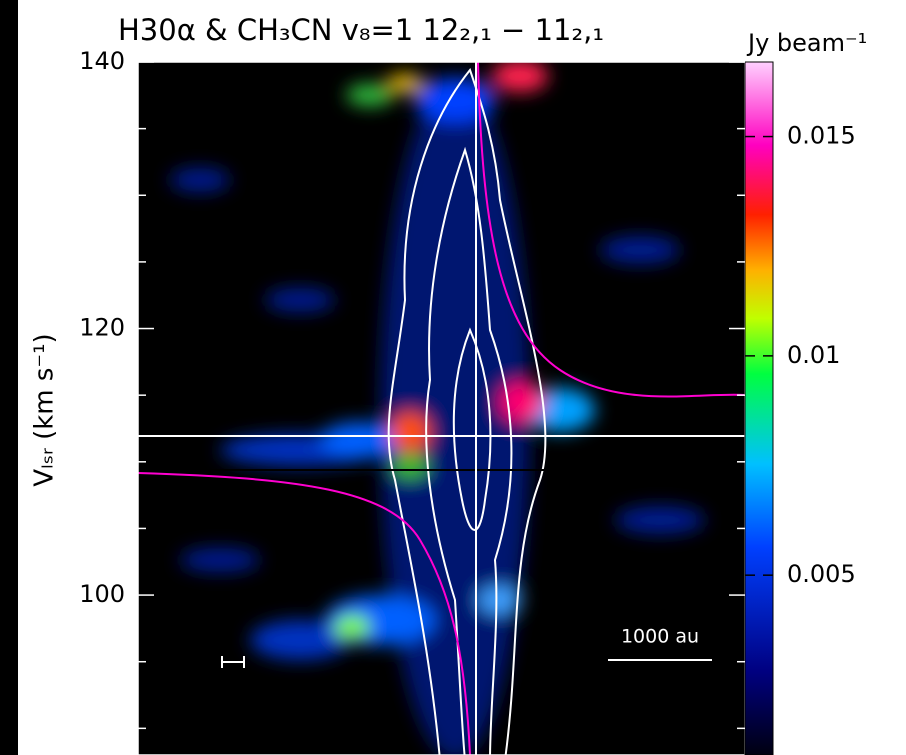 This screenshot has width=906, height=755. Describe the element at coordinates (361, 30) in the screenshot. I see `chart-title: H30α & CH₃CN v₈=1 12₂,₁ − 11₂,₁` at that location.